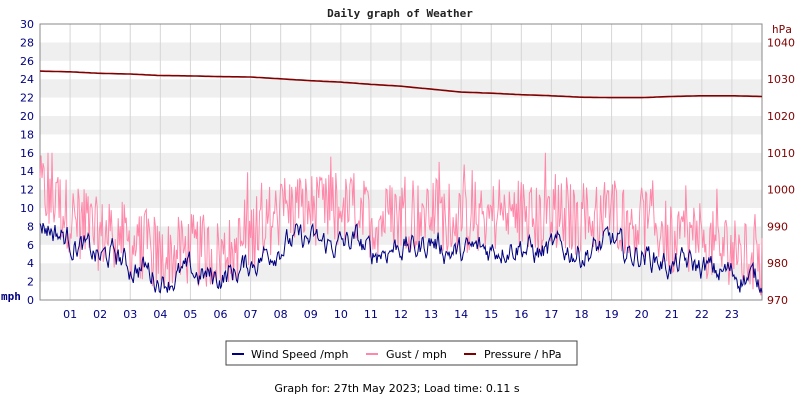  What do you see at coordinates (521, 314) in the screenshot?
I see `x-tick-label: 16` at bounding box center [521, 314].